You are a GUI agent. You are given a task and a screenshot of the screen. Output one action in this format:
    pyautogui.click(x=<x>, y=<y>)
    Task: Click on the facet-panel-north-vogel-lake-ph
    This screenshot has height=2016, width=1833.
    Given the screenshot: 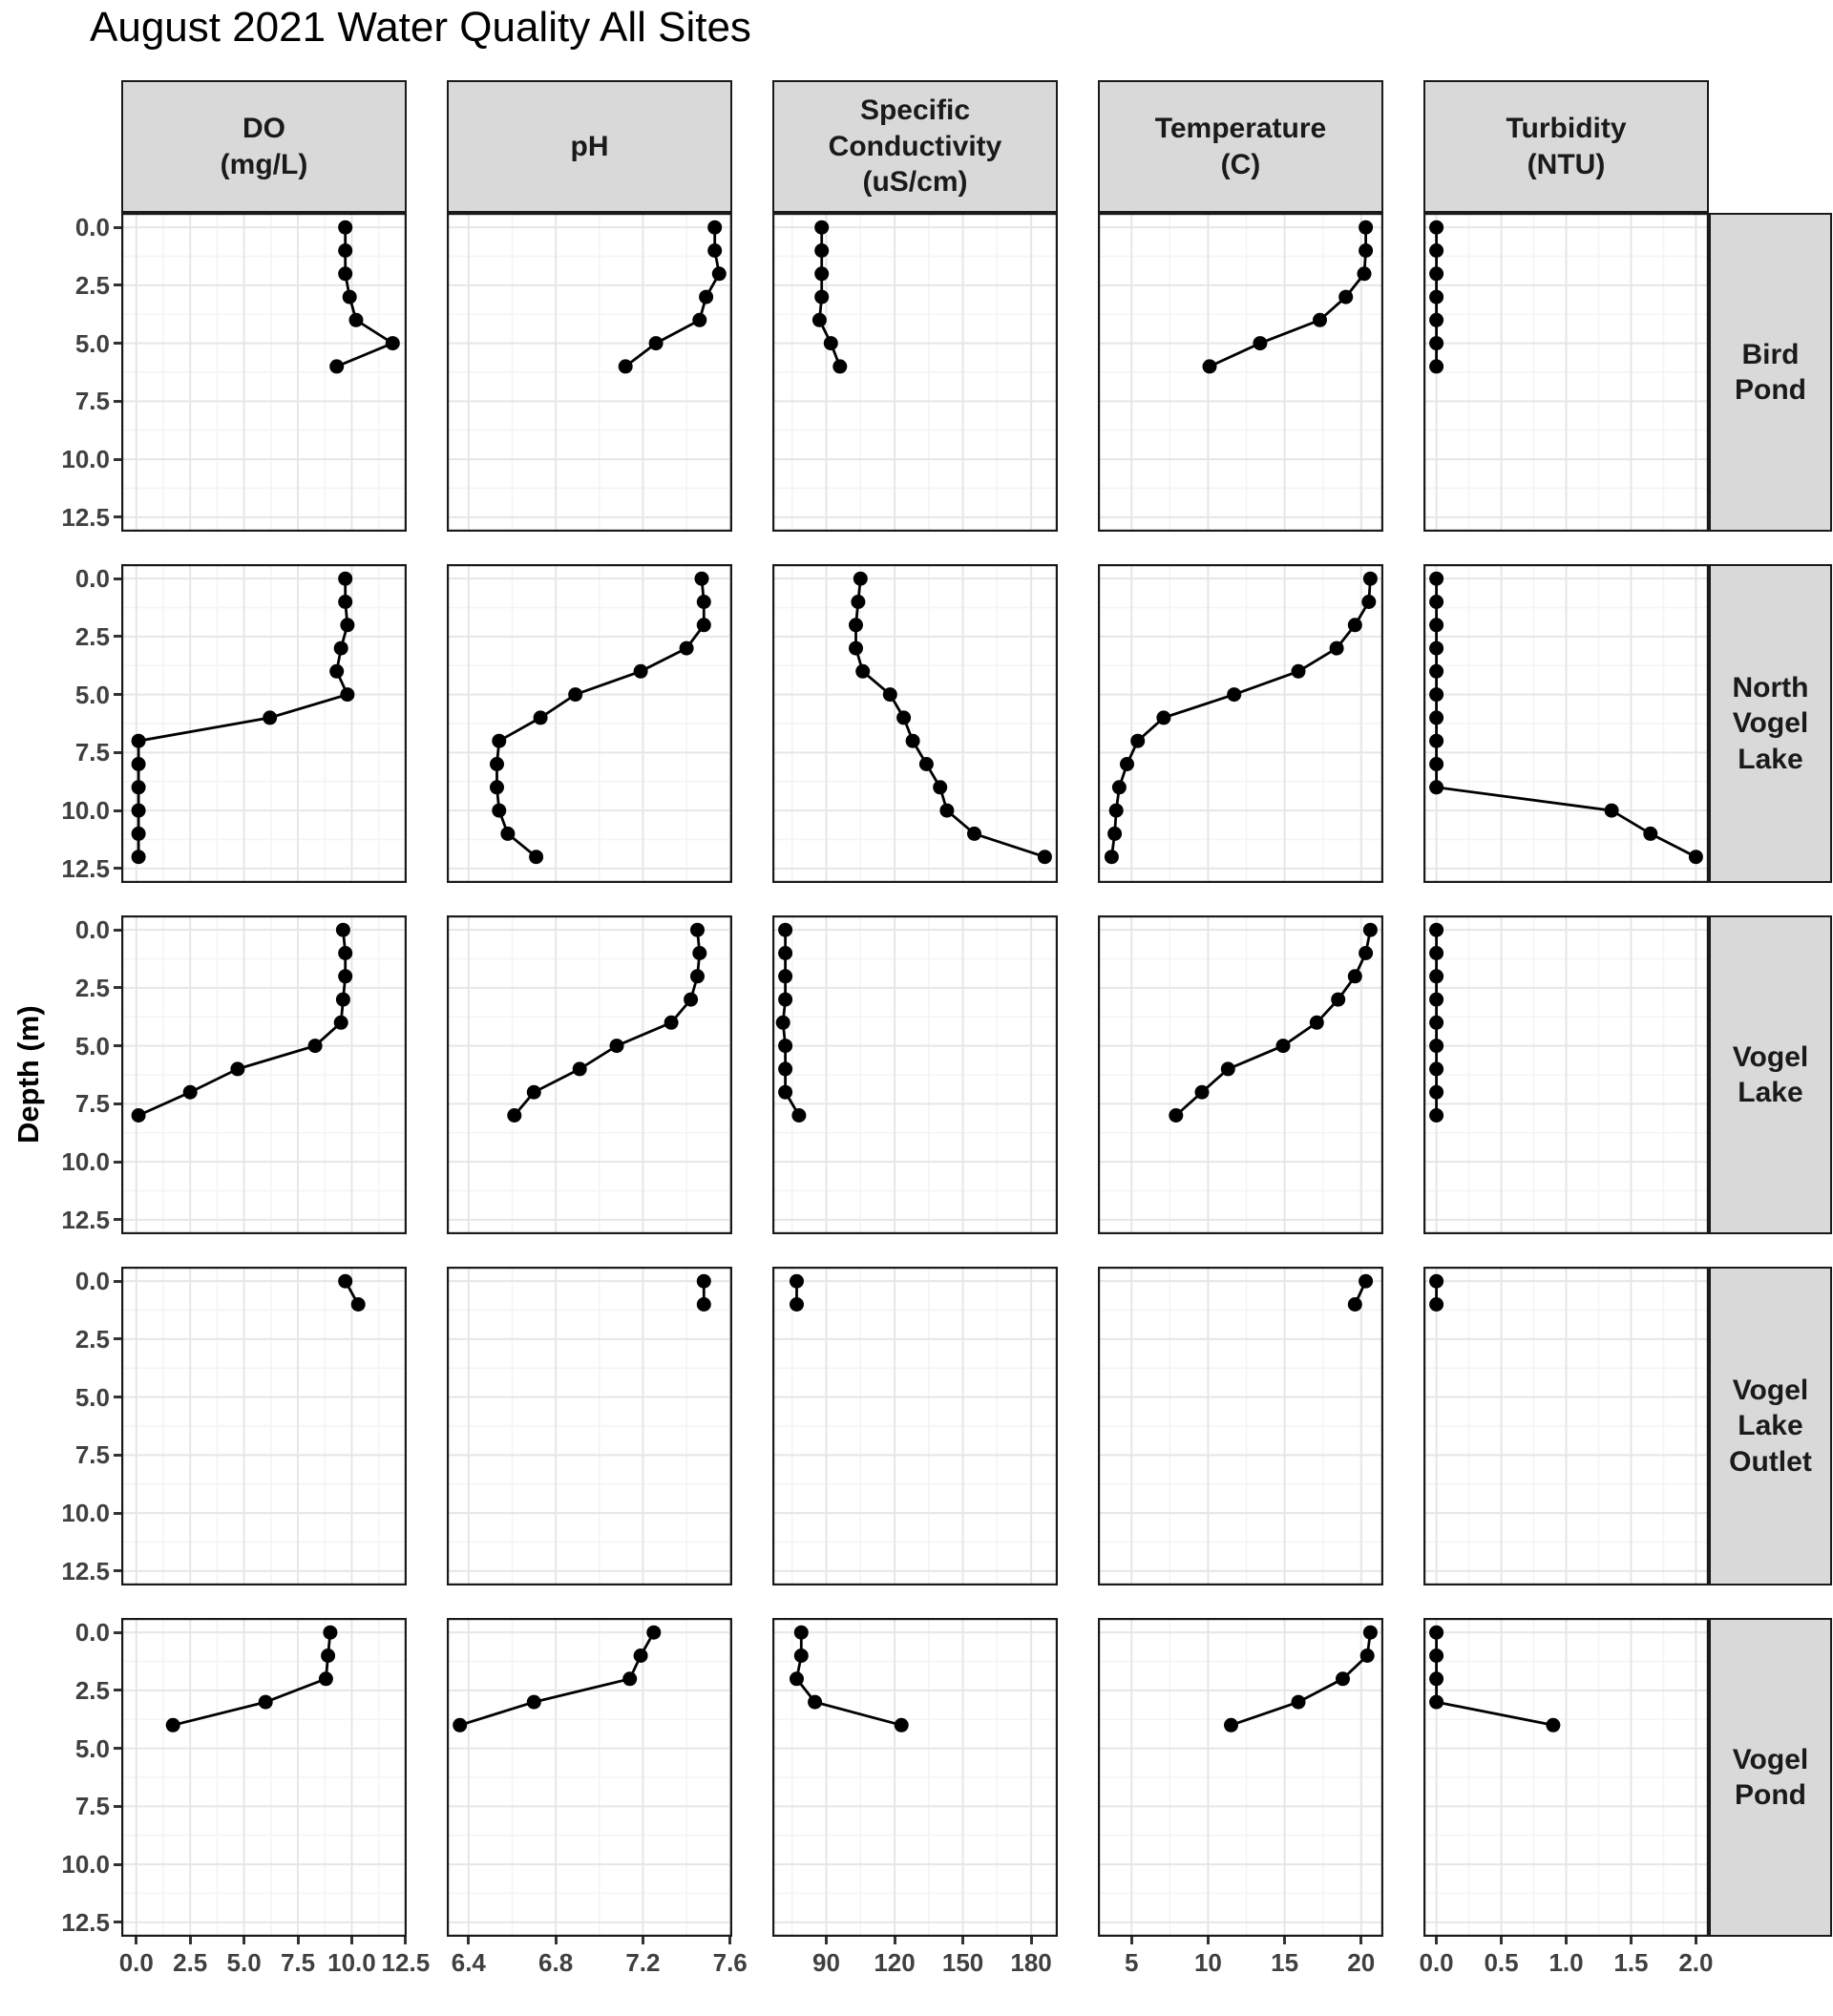 What is the action you would take?
    pyautogui.click(x=590, y=723)
    